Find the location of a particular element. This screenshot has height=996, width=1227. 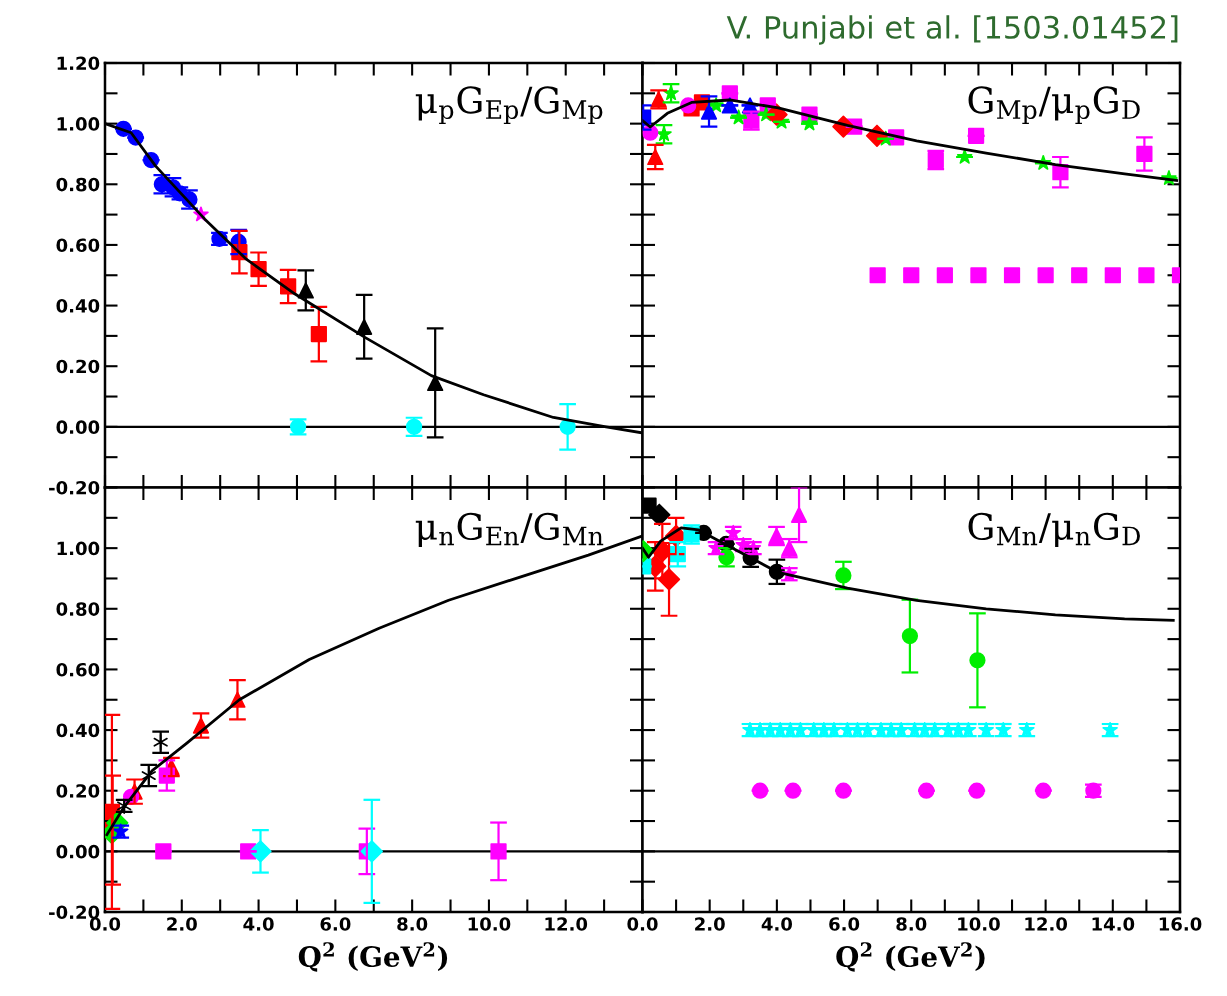

text: μ$_{n}$G$_{En}$/G$_{Mn}$ is located at coordinates (509, 530).